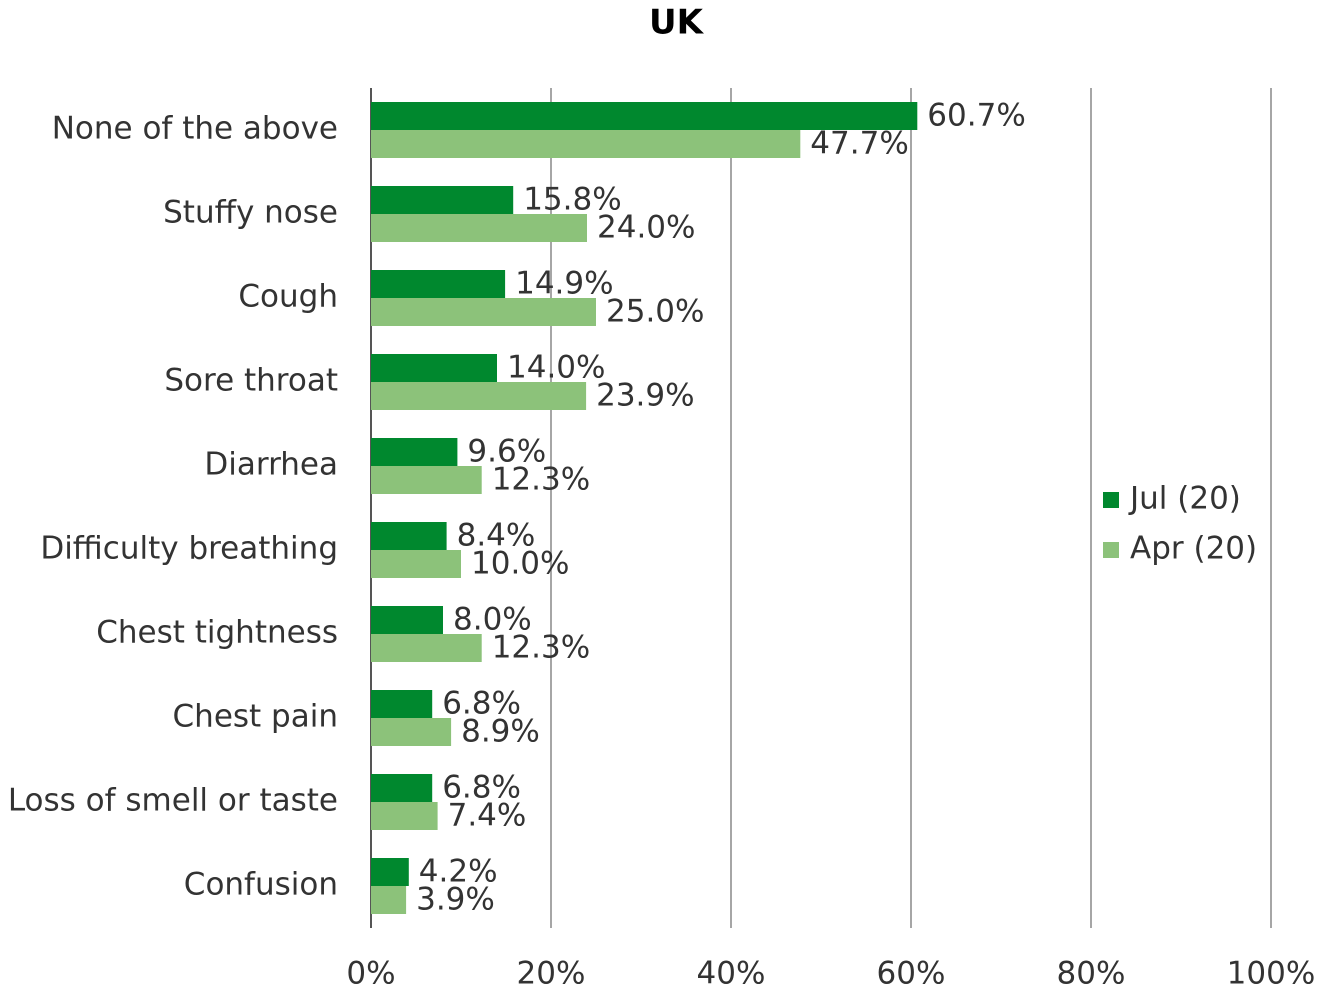 The height and width of the screenshot is (992, 1320). What do you see at coordinates (251, 381) in the screenshot?
I see `y-tick-label: Sore throat` at bounding box center [251, 381].